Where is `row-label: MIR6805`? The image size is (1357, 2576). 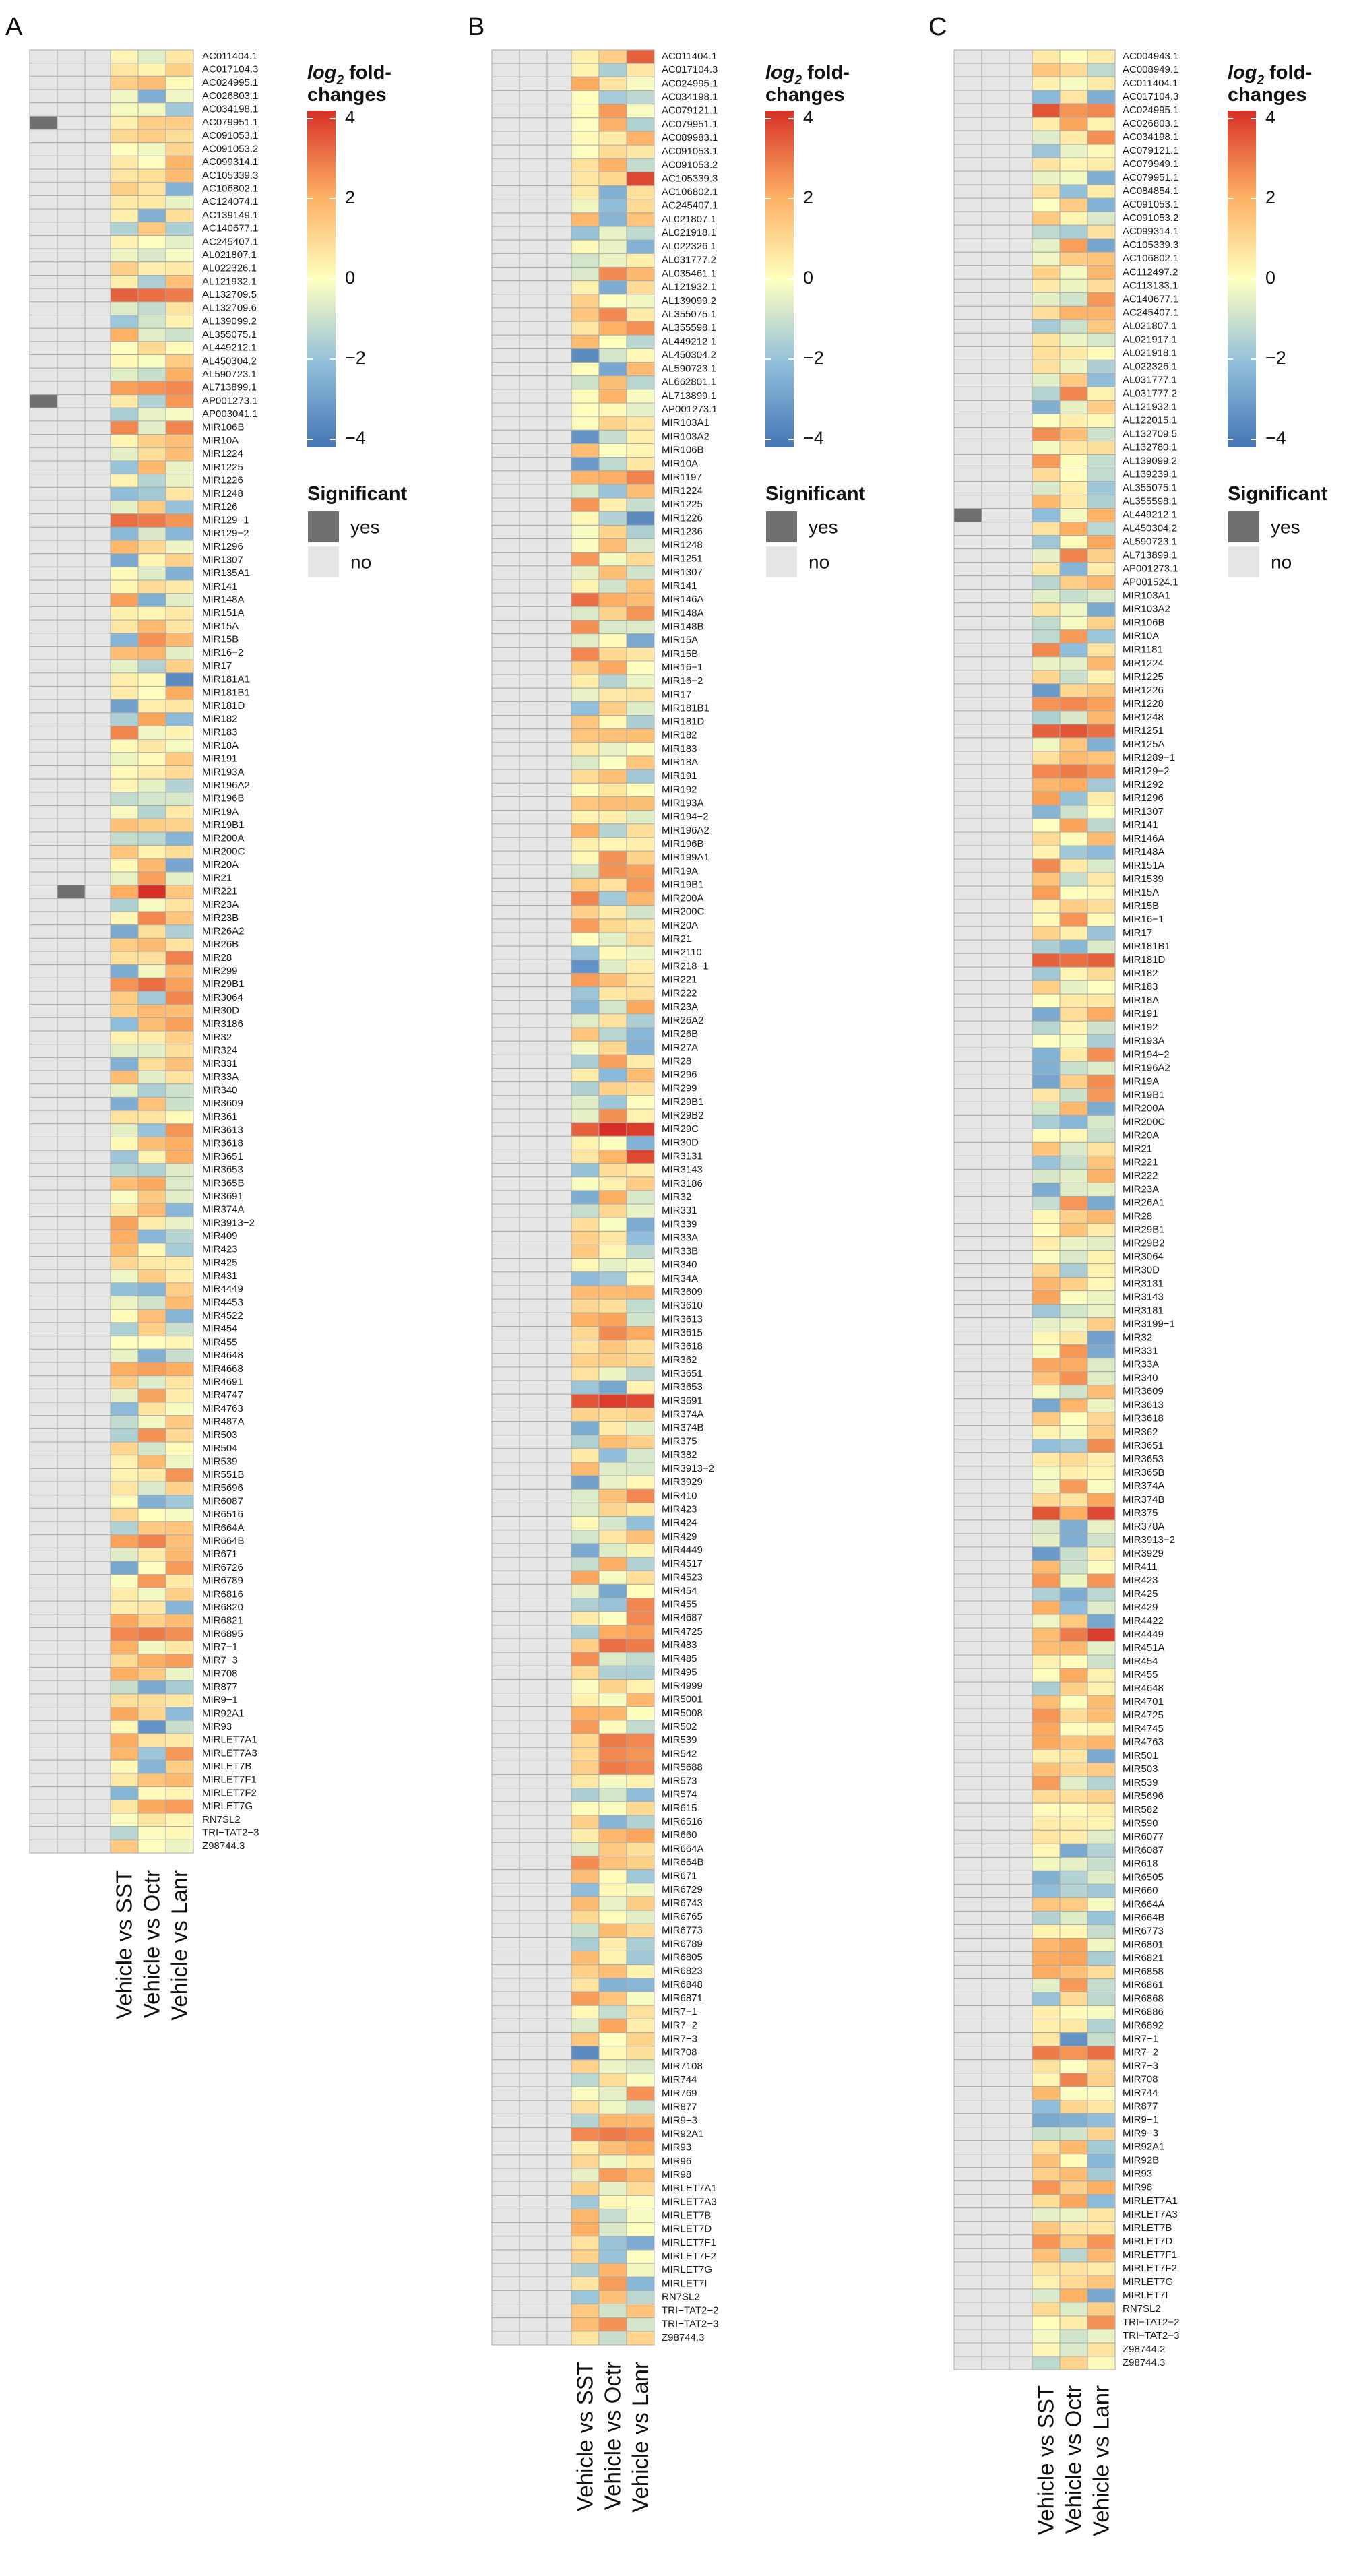 row-label: MIR6805 is located at coordinates (682, 1958).